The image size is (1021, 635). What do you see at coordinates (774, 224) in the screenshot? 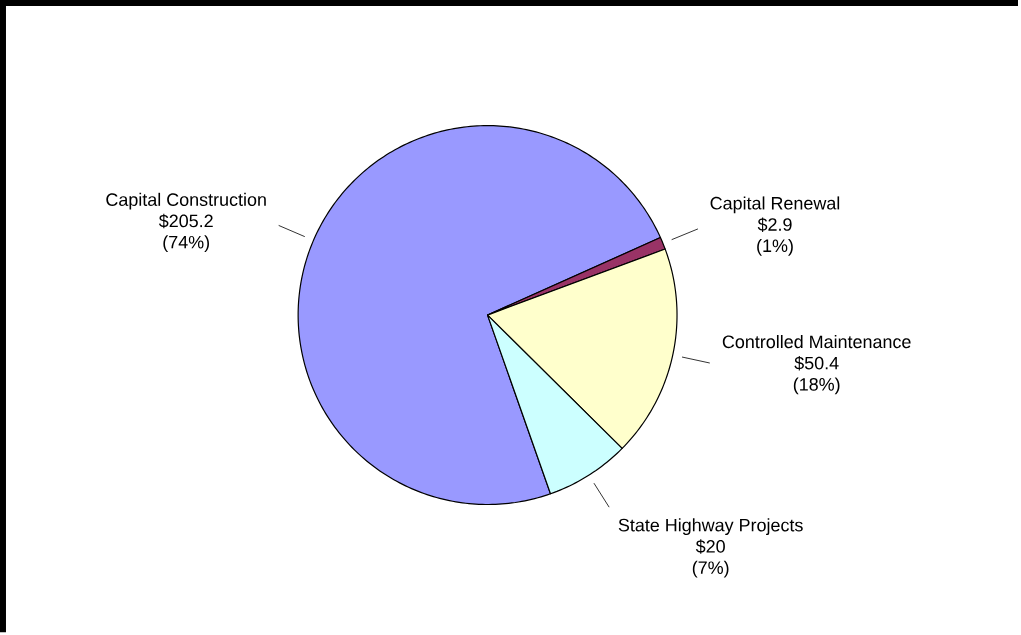
I see `data-label: $2.9` at bounding box center [774, 224].